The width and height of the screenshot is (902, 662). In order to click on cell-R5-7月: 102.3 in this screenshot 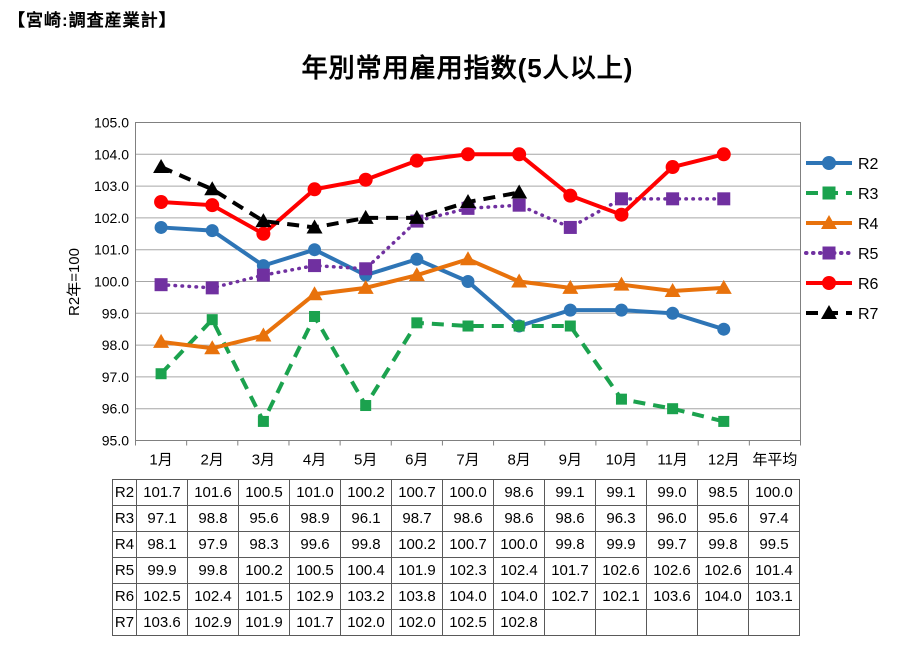, I will do `click(468, 570)`.